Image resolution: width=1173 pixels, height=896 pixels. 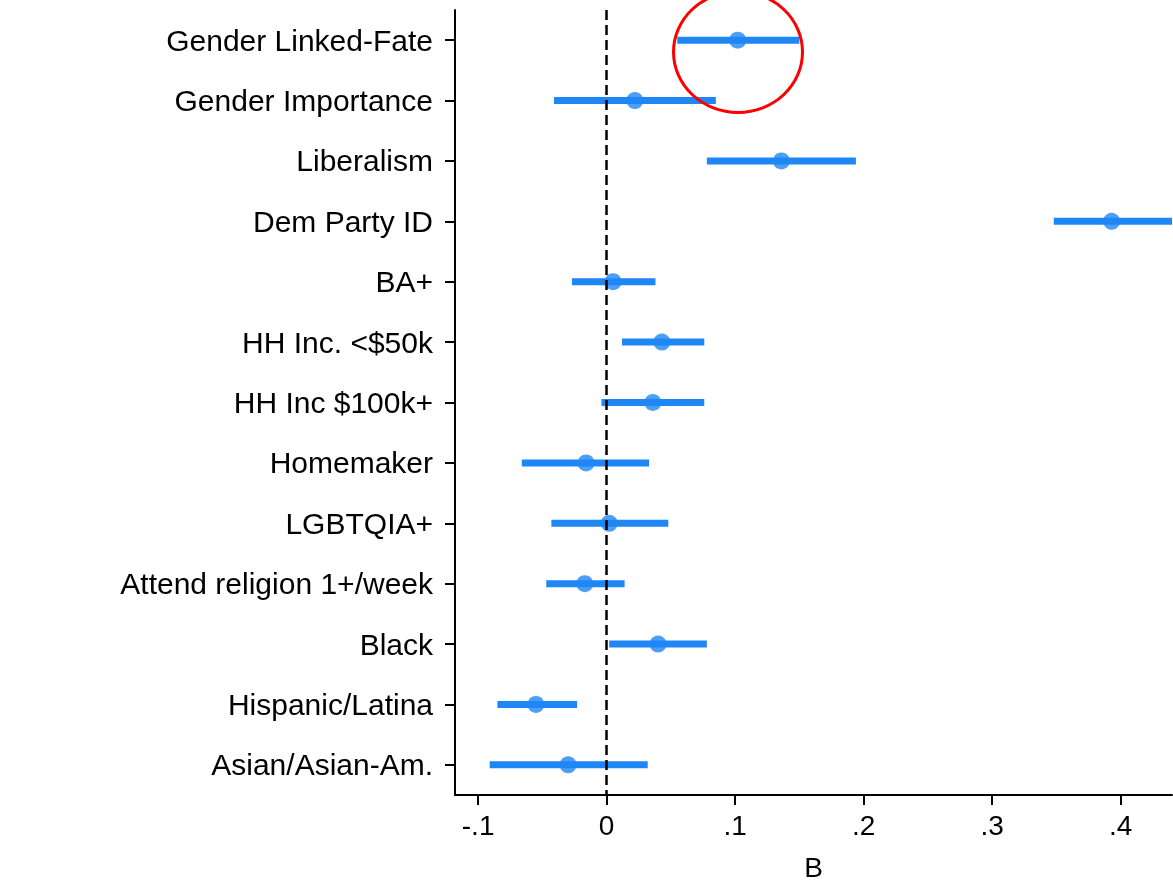 What do you see at coordinates (277, 584) in the screenshot?
I see `y-tick-label: Attend religion 1+/week` at bounding box center [277, 584].